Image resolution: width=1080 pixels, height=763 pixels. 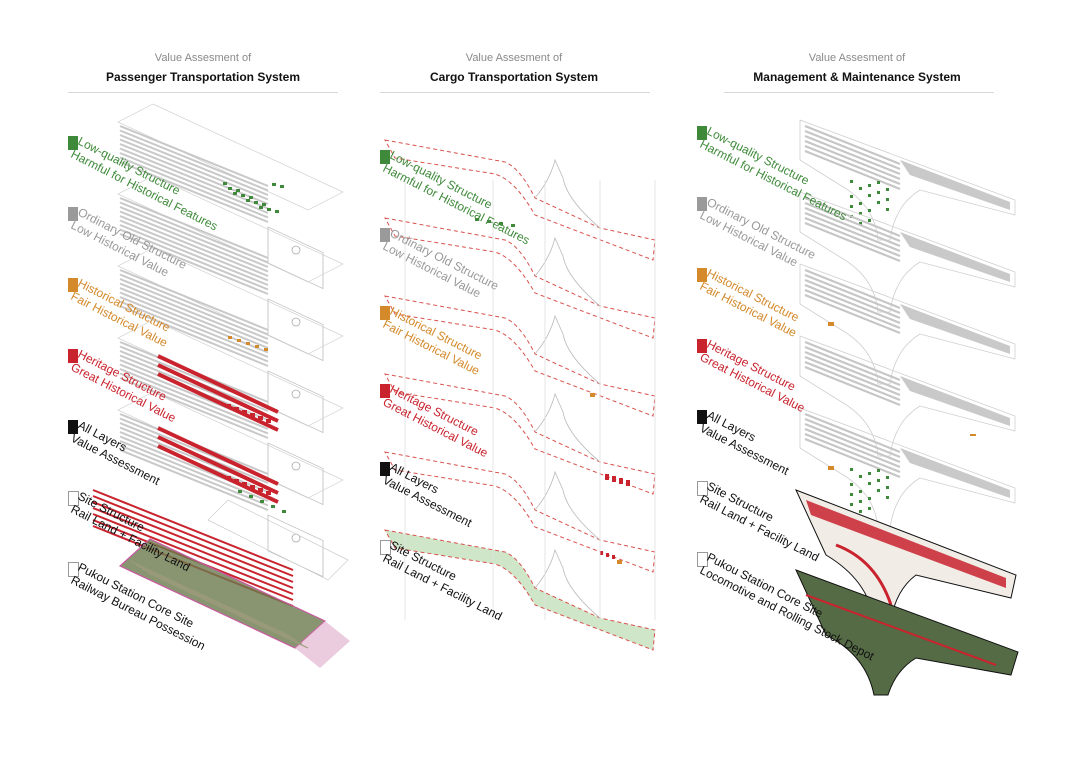 I want to click on passenger-core-site, so click(x=234, y=603).